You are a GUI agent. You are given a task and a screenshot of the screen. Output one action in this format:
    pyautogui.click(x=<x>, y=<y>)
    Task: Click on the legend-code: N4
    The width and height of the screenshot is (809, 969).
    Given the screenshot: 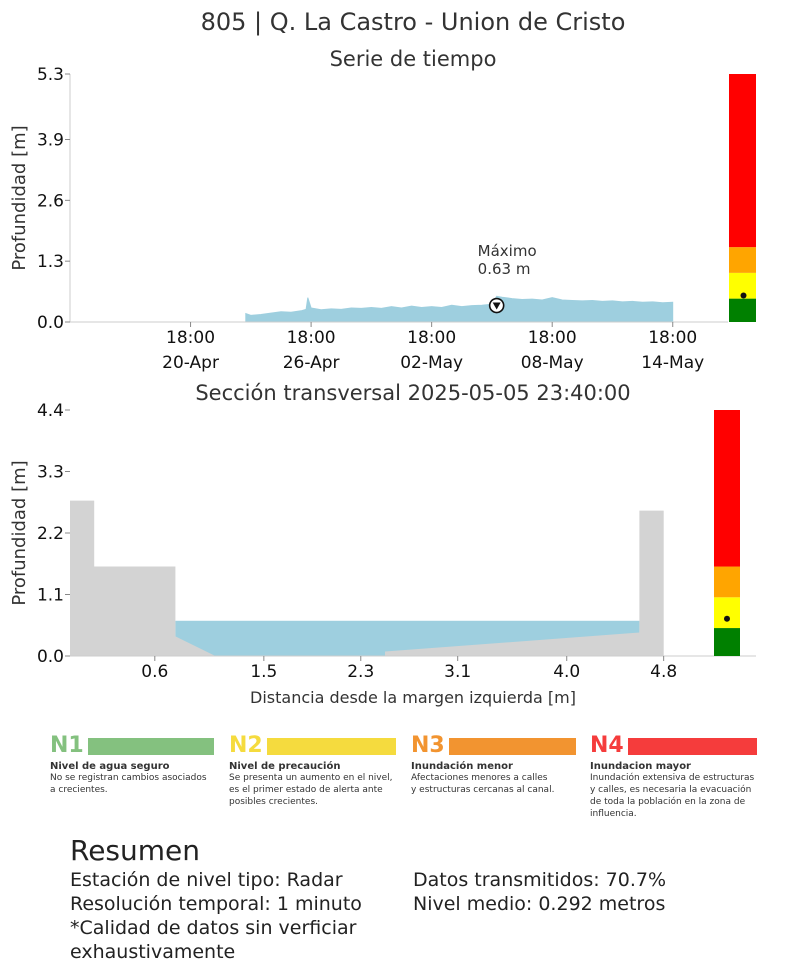 What is the action you would take?
    pyautogui.click(x=607, y=745)
    